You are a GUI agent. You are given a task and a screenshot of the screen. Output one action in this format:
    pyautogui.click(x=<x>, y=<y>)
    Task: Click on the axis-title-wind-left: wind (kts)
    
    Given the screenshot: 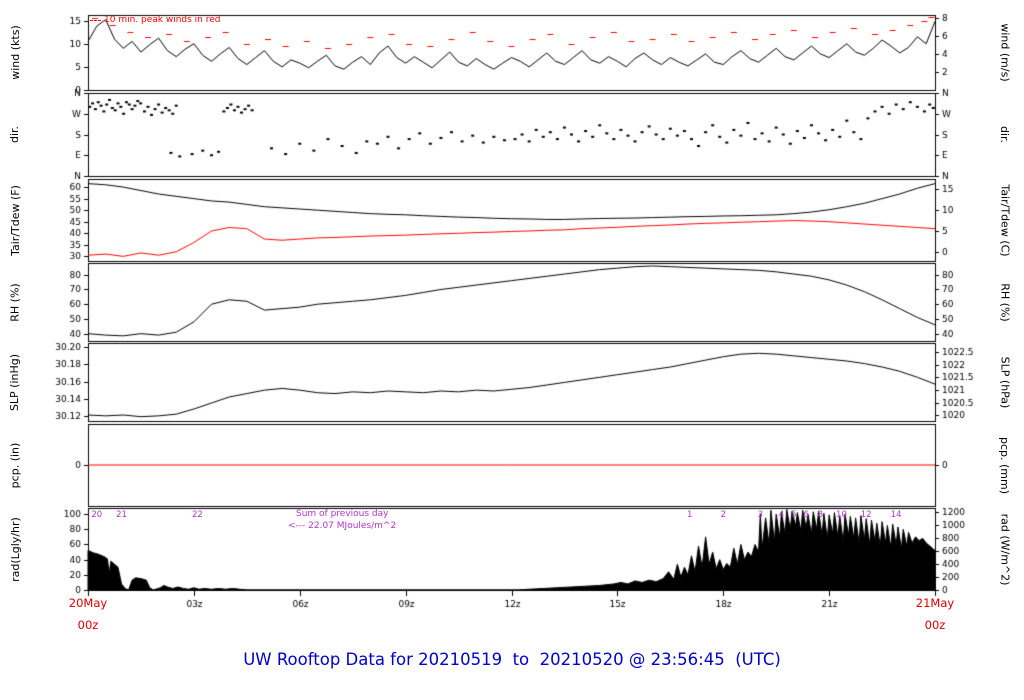 What is the action you would take?
    pyautogui.click(x=15, y=52)
    